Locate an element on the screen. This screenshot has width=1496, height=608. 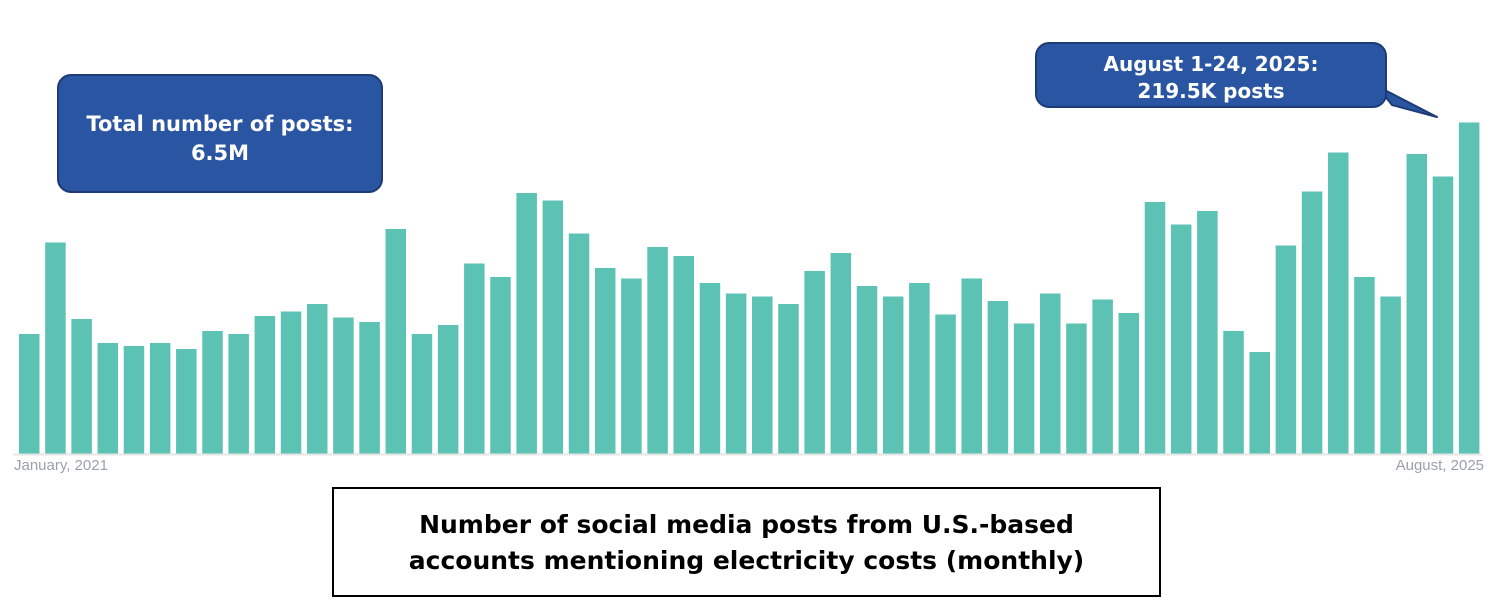
x-axis-start-label: January, 2021 is located at coordinates (61, 465).